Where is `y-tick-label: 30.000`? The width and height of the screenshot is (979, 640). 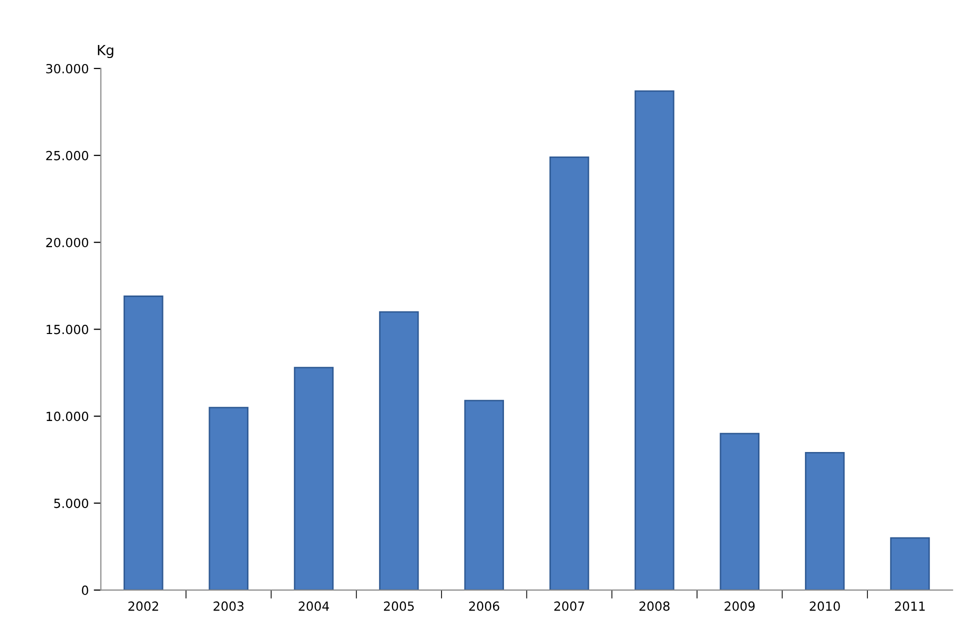
y-tick-label: 30.000 is located at coordinates (67, 69).